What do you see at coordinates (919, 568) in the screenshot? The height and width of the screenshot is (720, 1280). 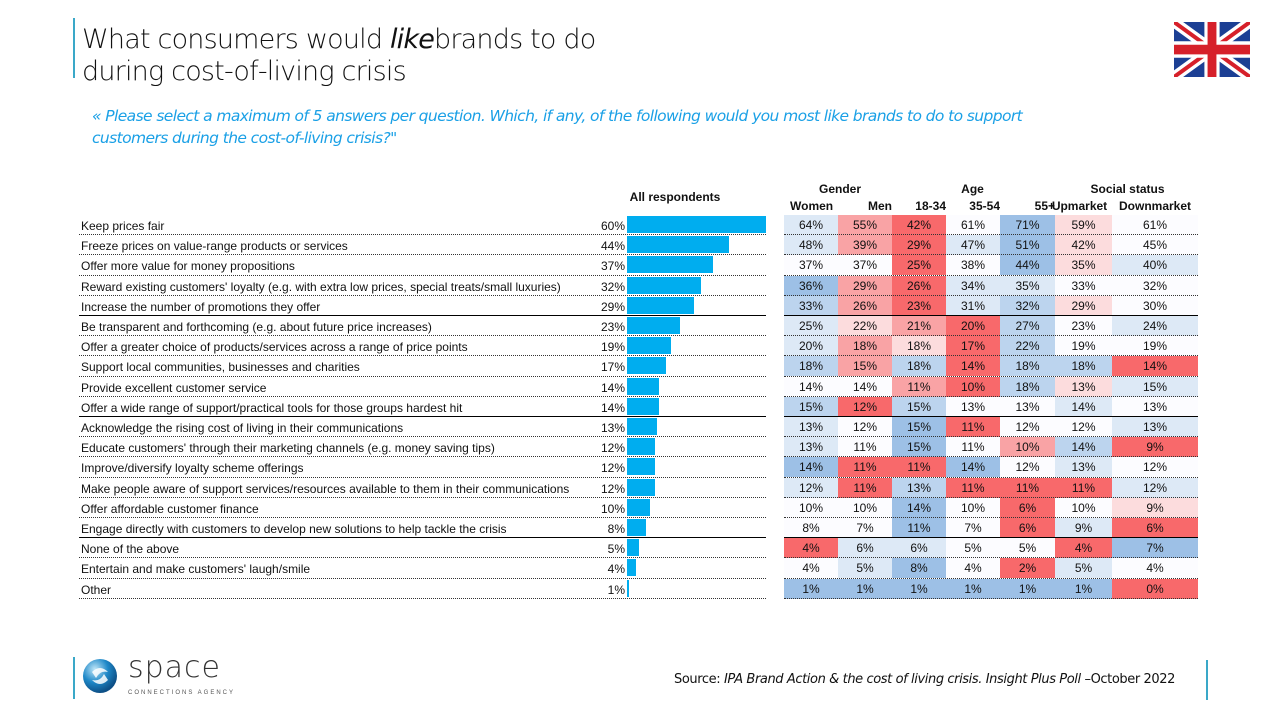 I see `heatmap-cell-18-34: 8%` at bounding box center [919, 568].